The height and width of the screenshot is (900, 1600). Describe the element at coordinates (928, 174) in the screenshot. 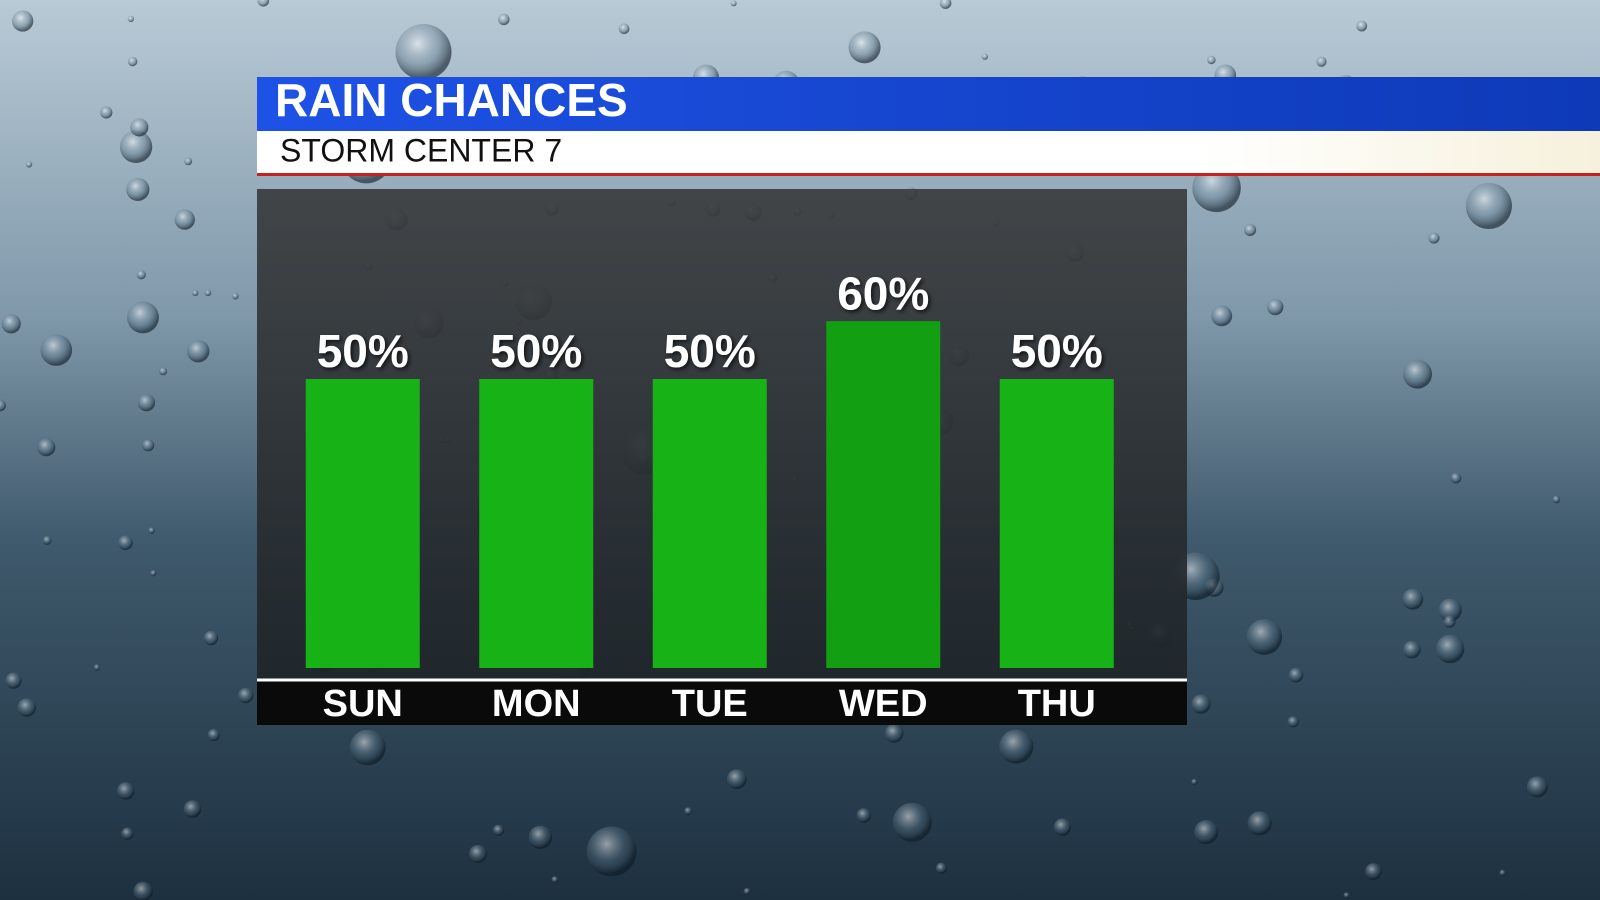

I see `accent-line` at that location.